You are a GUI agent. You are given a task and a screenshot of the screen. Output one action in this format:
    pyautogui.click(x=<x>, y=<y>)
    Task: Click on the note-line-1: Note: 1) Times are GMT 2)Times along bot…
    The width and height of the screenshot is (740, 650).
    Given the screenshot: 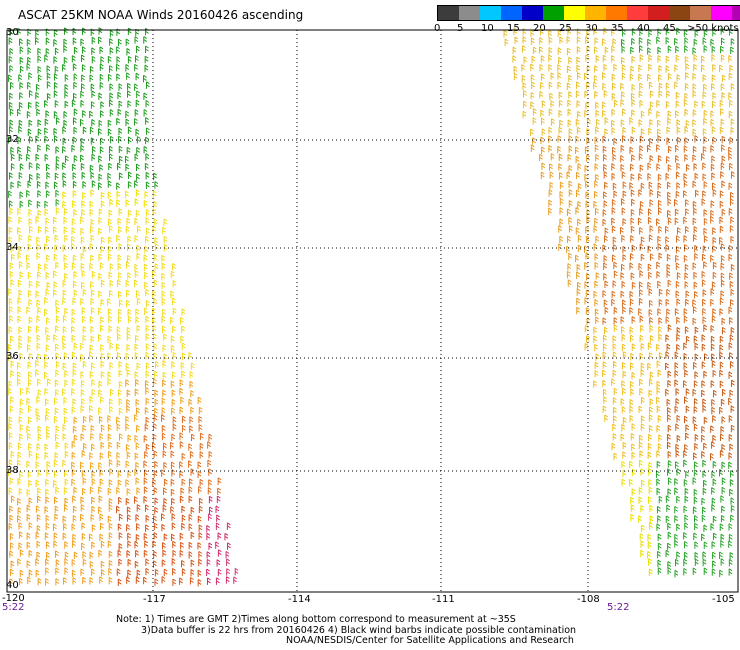 What is the action you would take?
    pyautogui.click(x=316, y=619)
    